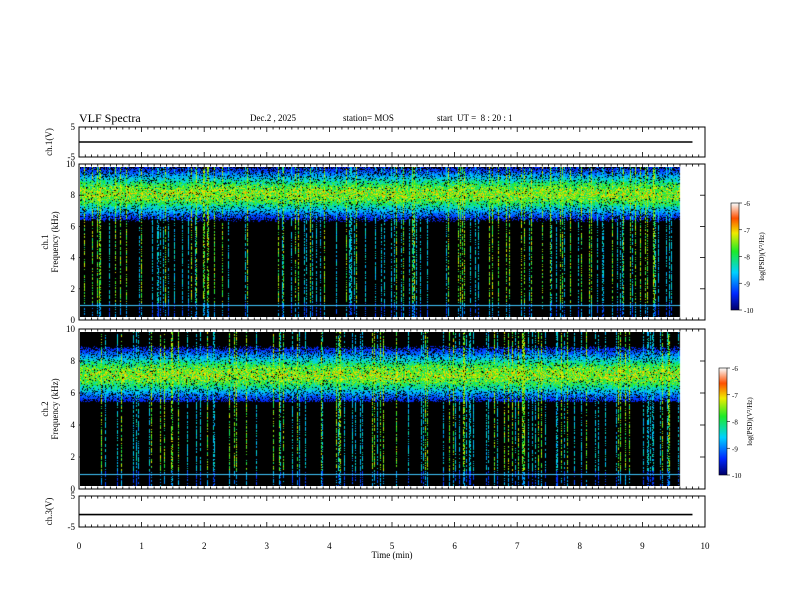  Describe the element at coordinates (79, 546) in the screenshot. I see `x-tick-label: 0` at that location.